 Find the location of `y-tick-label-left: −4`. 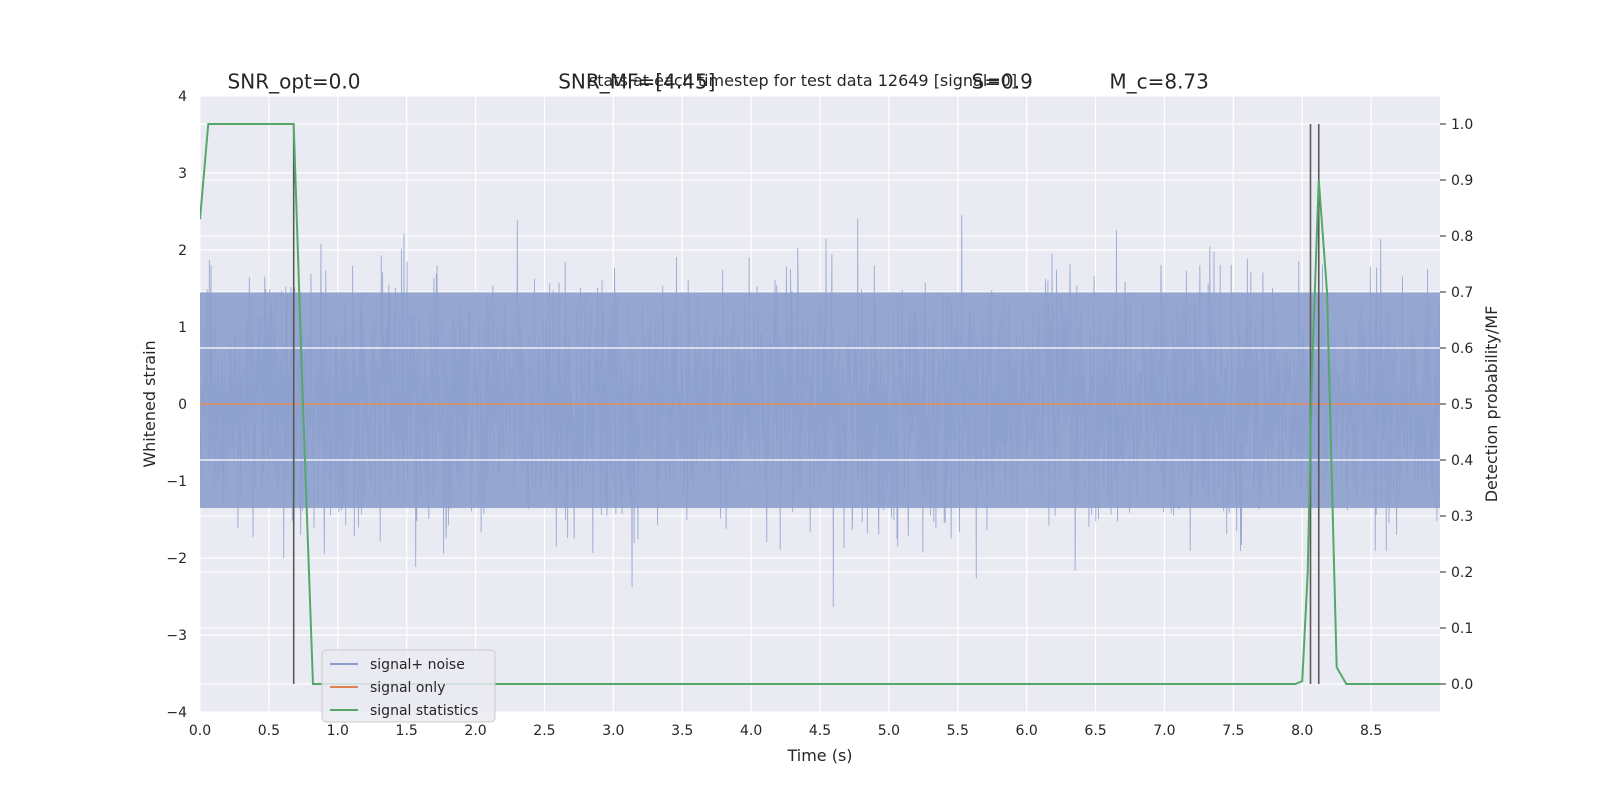

y-tick-label-left: −4 is located at coordinates (176, 713).